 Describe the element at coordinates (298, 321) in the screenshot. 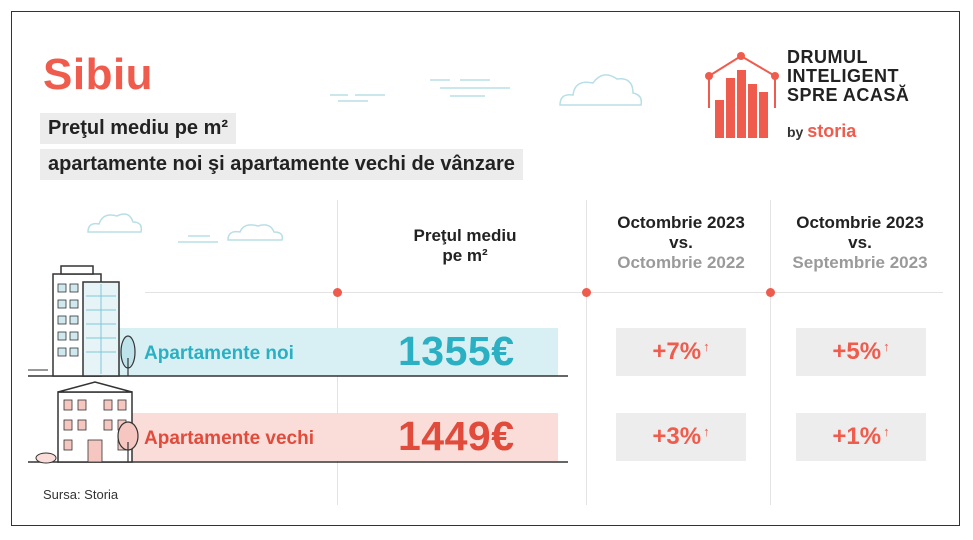

I see `new-building-icon` at that location.